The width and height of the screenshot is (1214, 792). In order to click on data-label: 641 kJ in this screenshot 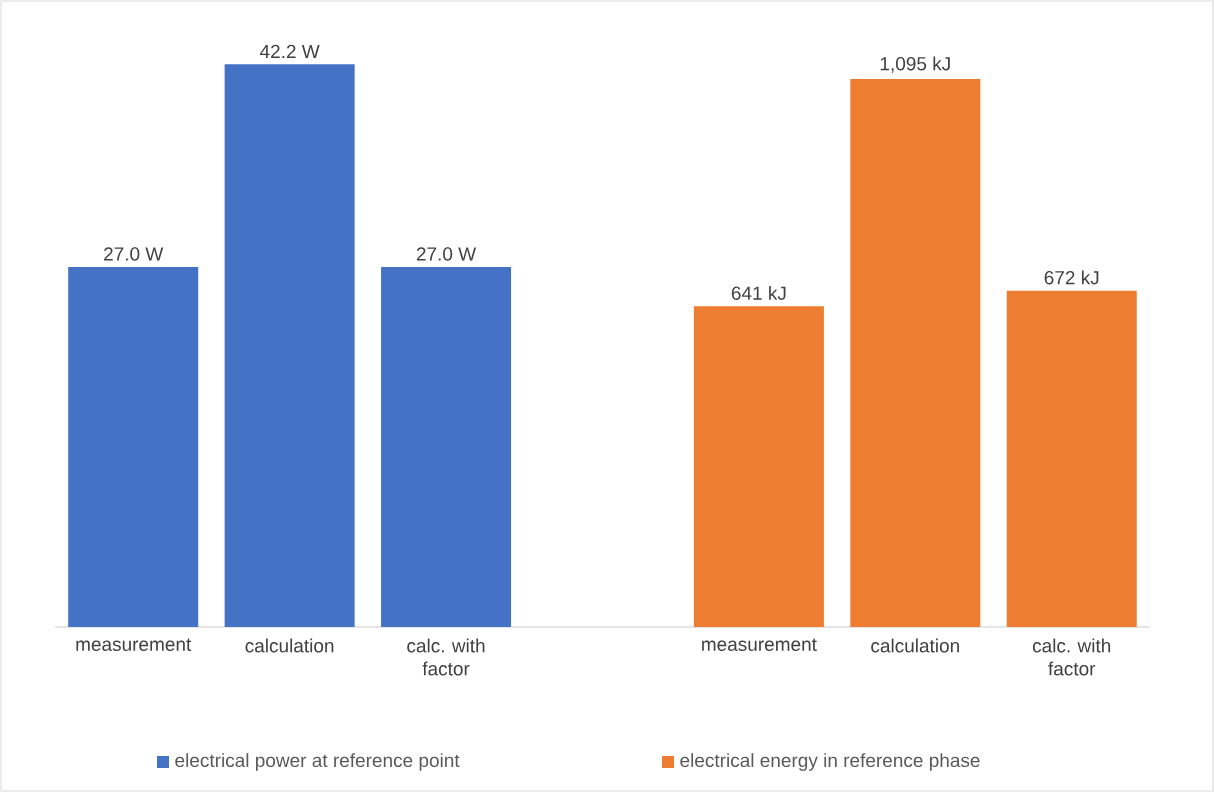, I will do `click(758, 292)`.